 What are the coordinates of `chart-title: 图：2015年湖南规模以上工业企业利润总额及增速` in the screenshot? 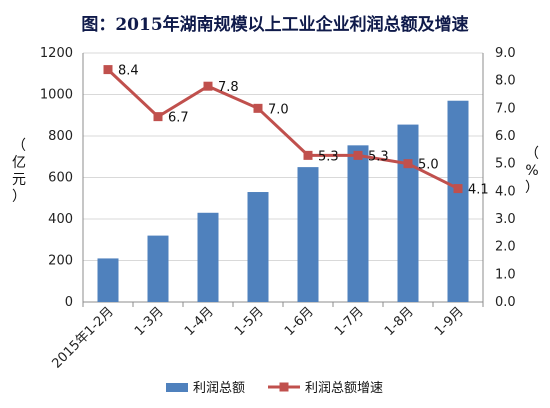 It's located at (275, 25).